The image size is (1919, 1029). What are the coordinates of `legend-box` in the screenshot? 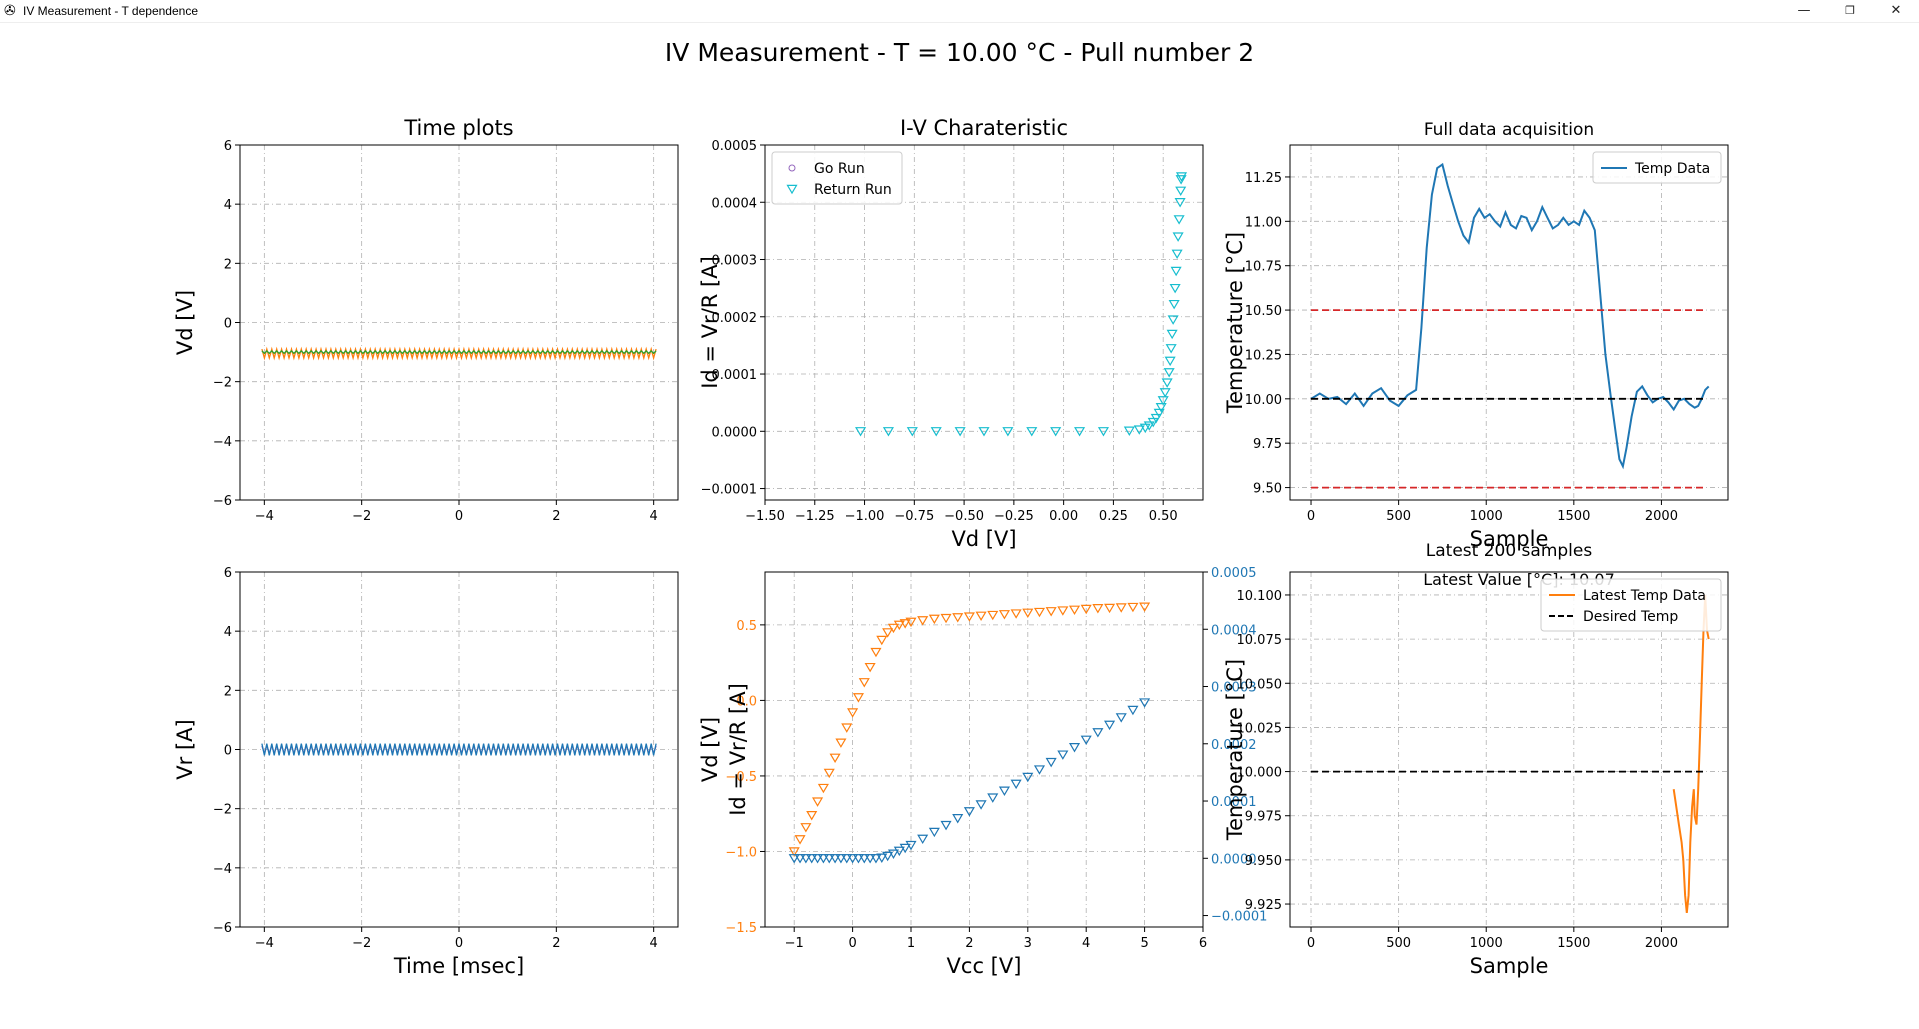 It's located at (1631, 605).